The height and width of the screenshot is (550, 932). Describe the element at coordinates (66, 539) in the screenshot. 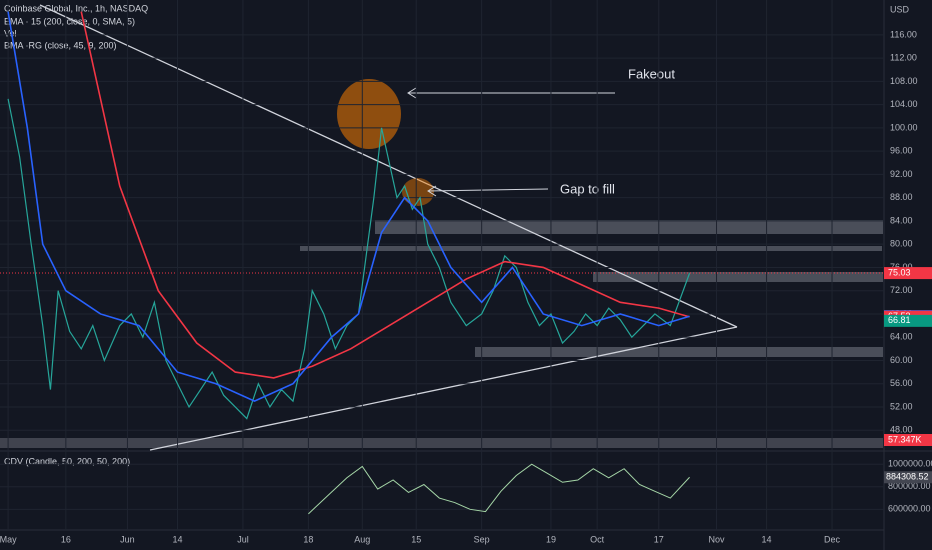

I see `x-tick-label: 16` at that location.